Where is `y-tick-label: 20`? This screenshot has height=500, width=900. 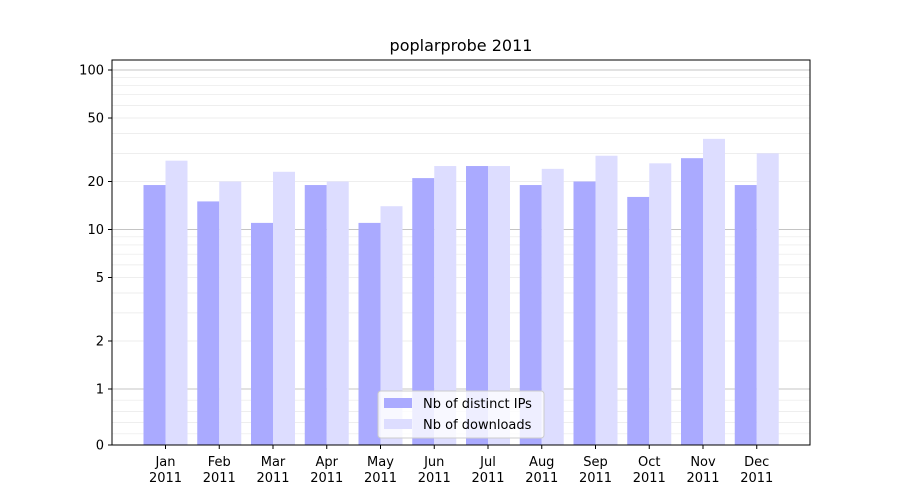
y-tick-label: 20 is located at coordinates (95, 182).